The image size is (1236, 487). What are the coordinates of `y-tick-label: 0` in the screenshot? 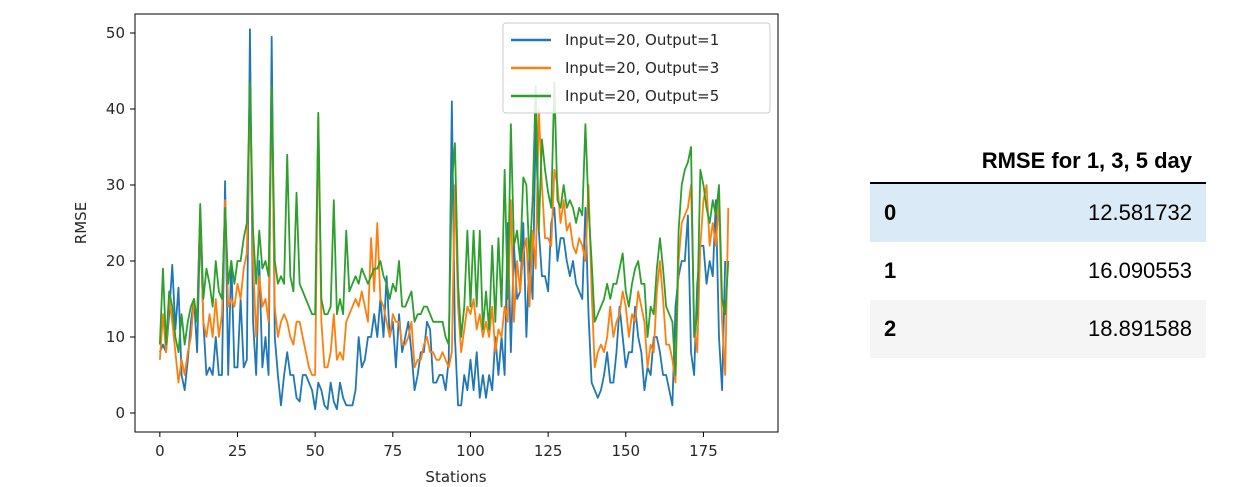 It's located at (120, 413).